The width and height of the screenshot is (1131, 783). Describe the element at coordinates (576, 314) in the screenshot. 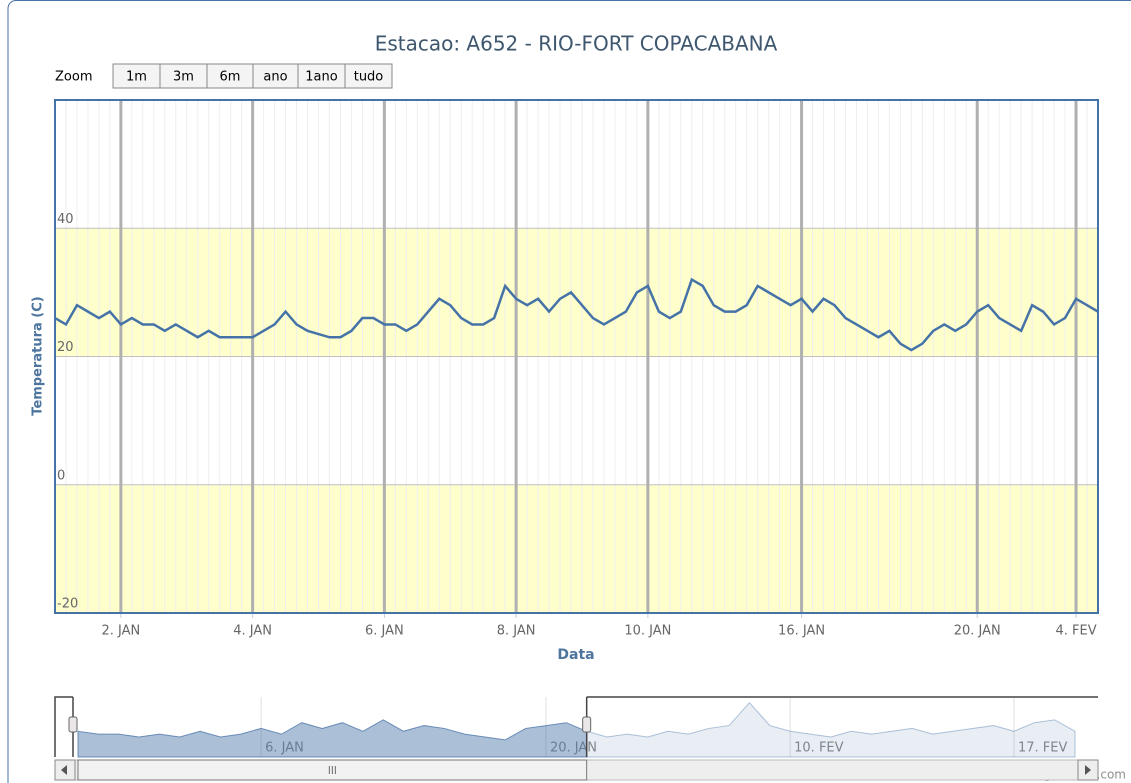

I see `data-line` at that location.